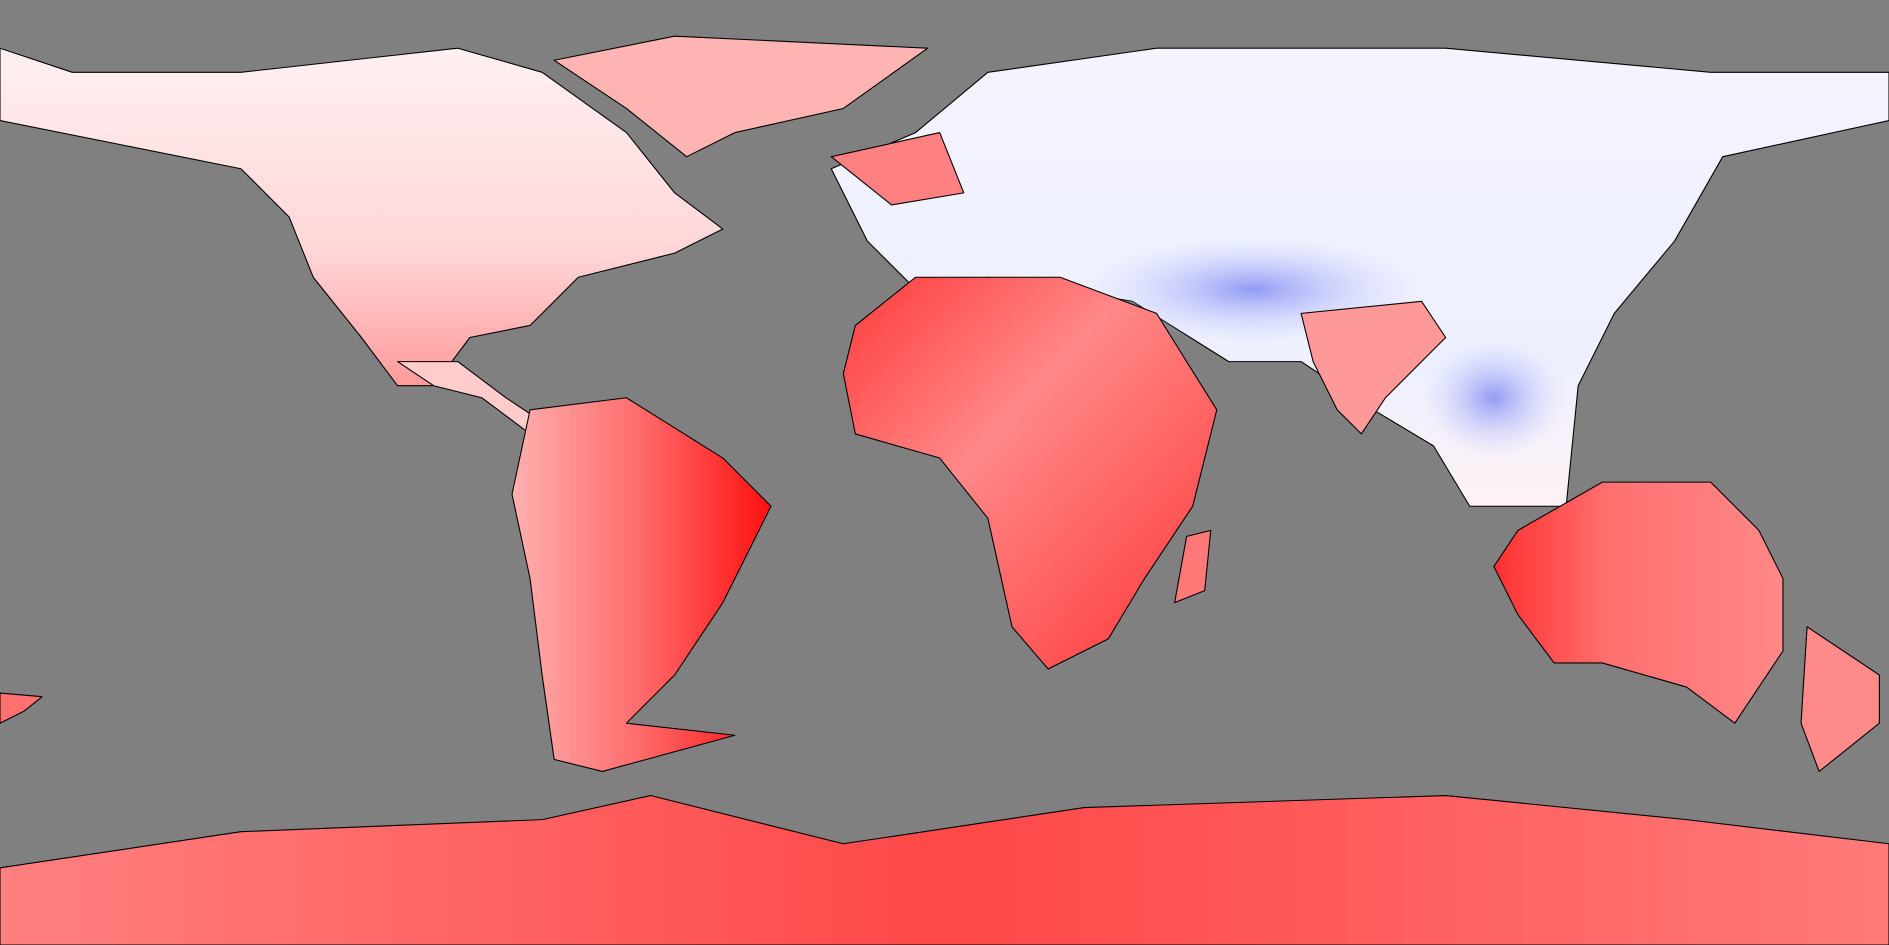 This screenshot has height=945, width=1889. Describe the element at coordinates (1494, 398) in the screenshot. I see `cold-anomaly` at that location.